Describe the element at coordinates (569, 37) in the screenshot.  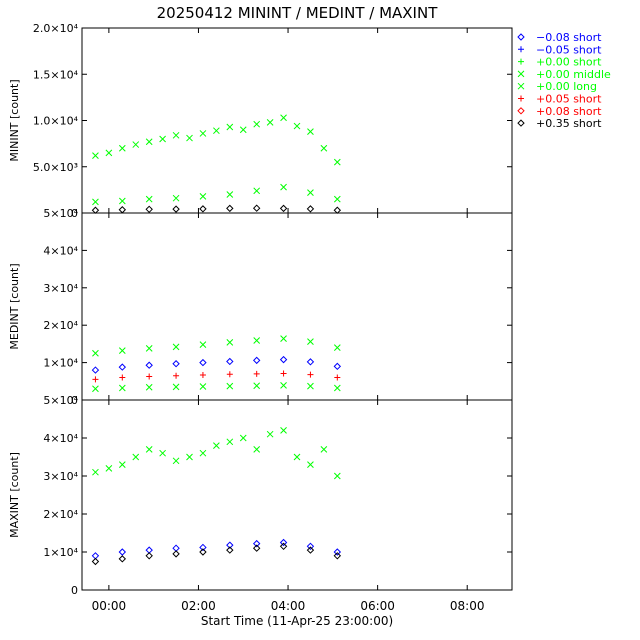
I see `legend-label: −0.08 short` at that location.